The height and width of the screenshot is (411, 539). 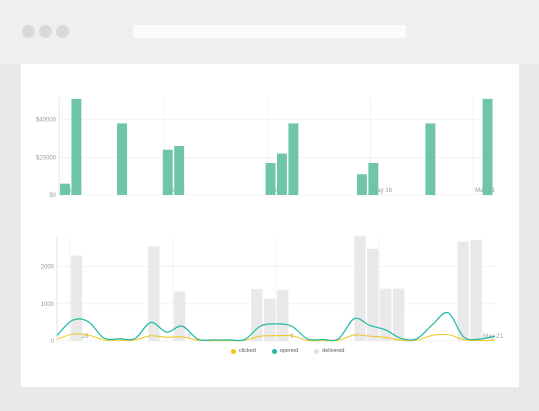 What do you see at coordinates (28, 31) in the screenshot?
I see `window-close-dot` at bounding box center [28, 31].